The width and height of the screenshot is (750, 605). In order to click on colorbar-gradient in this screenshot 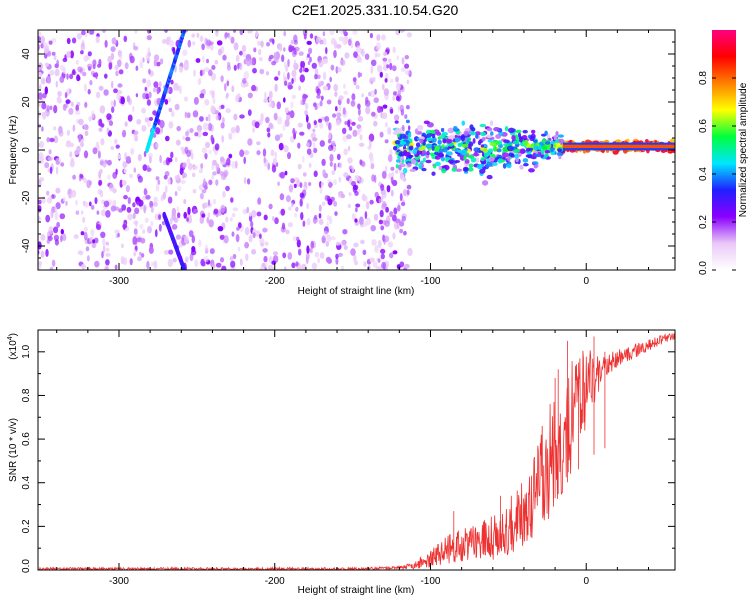, I will do `click(724, 150)`.